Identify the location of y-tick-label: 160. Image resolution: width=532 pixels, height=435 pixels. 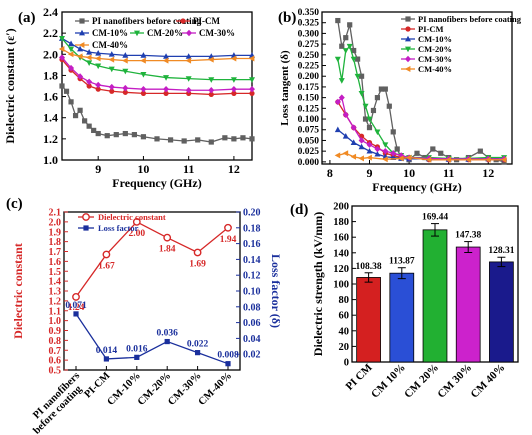
(341, 238).